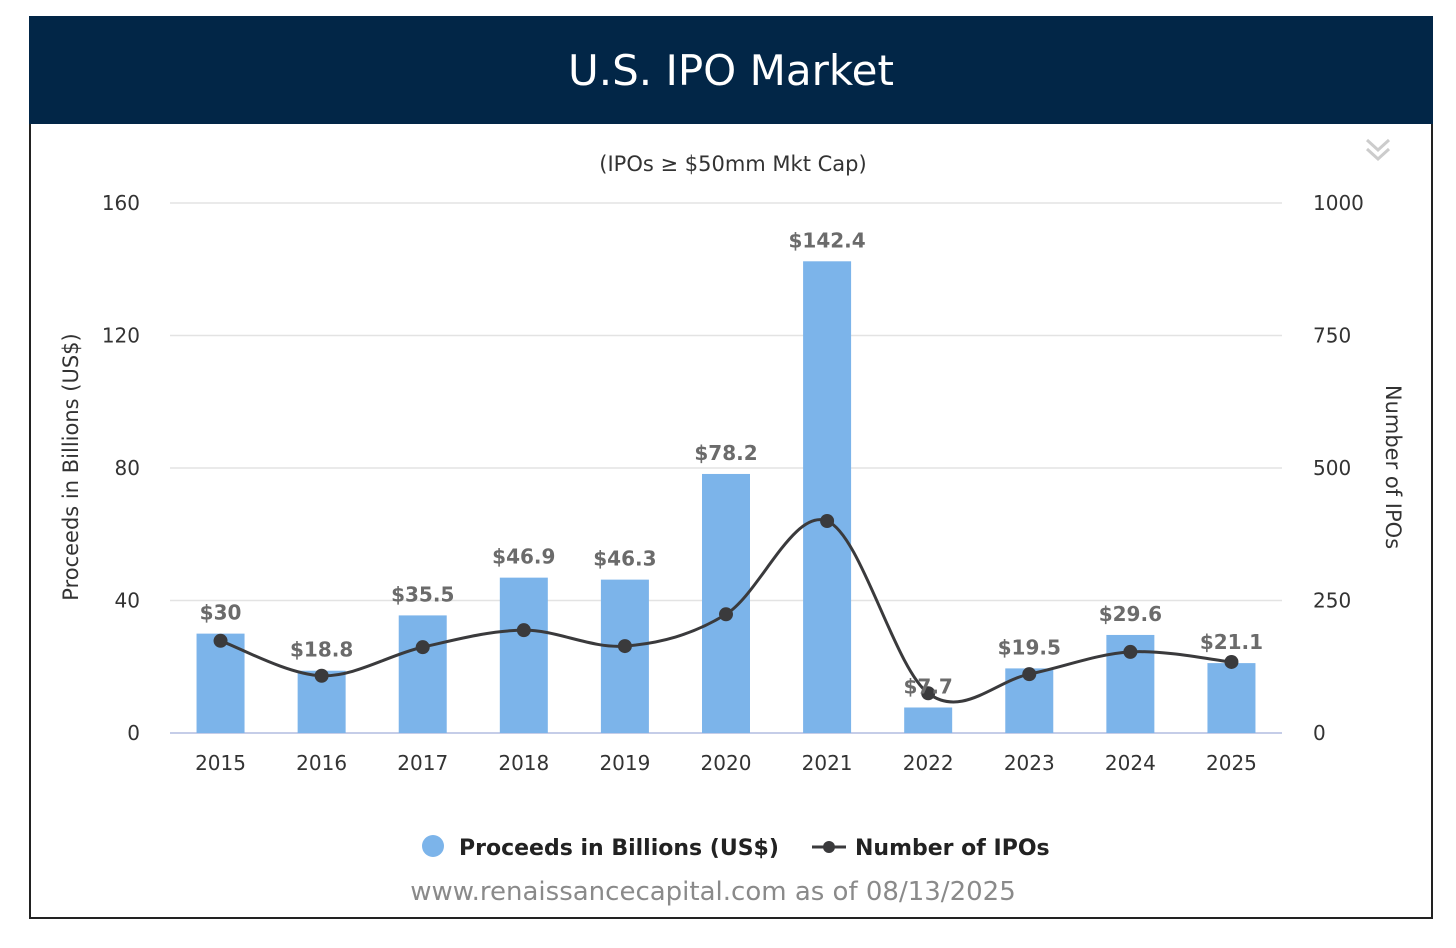  Describe the element at coordinates (121, 203) in the screenshot. I see `y-tick-label: 160` at that location.